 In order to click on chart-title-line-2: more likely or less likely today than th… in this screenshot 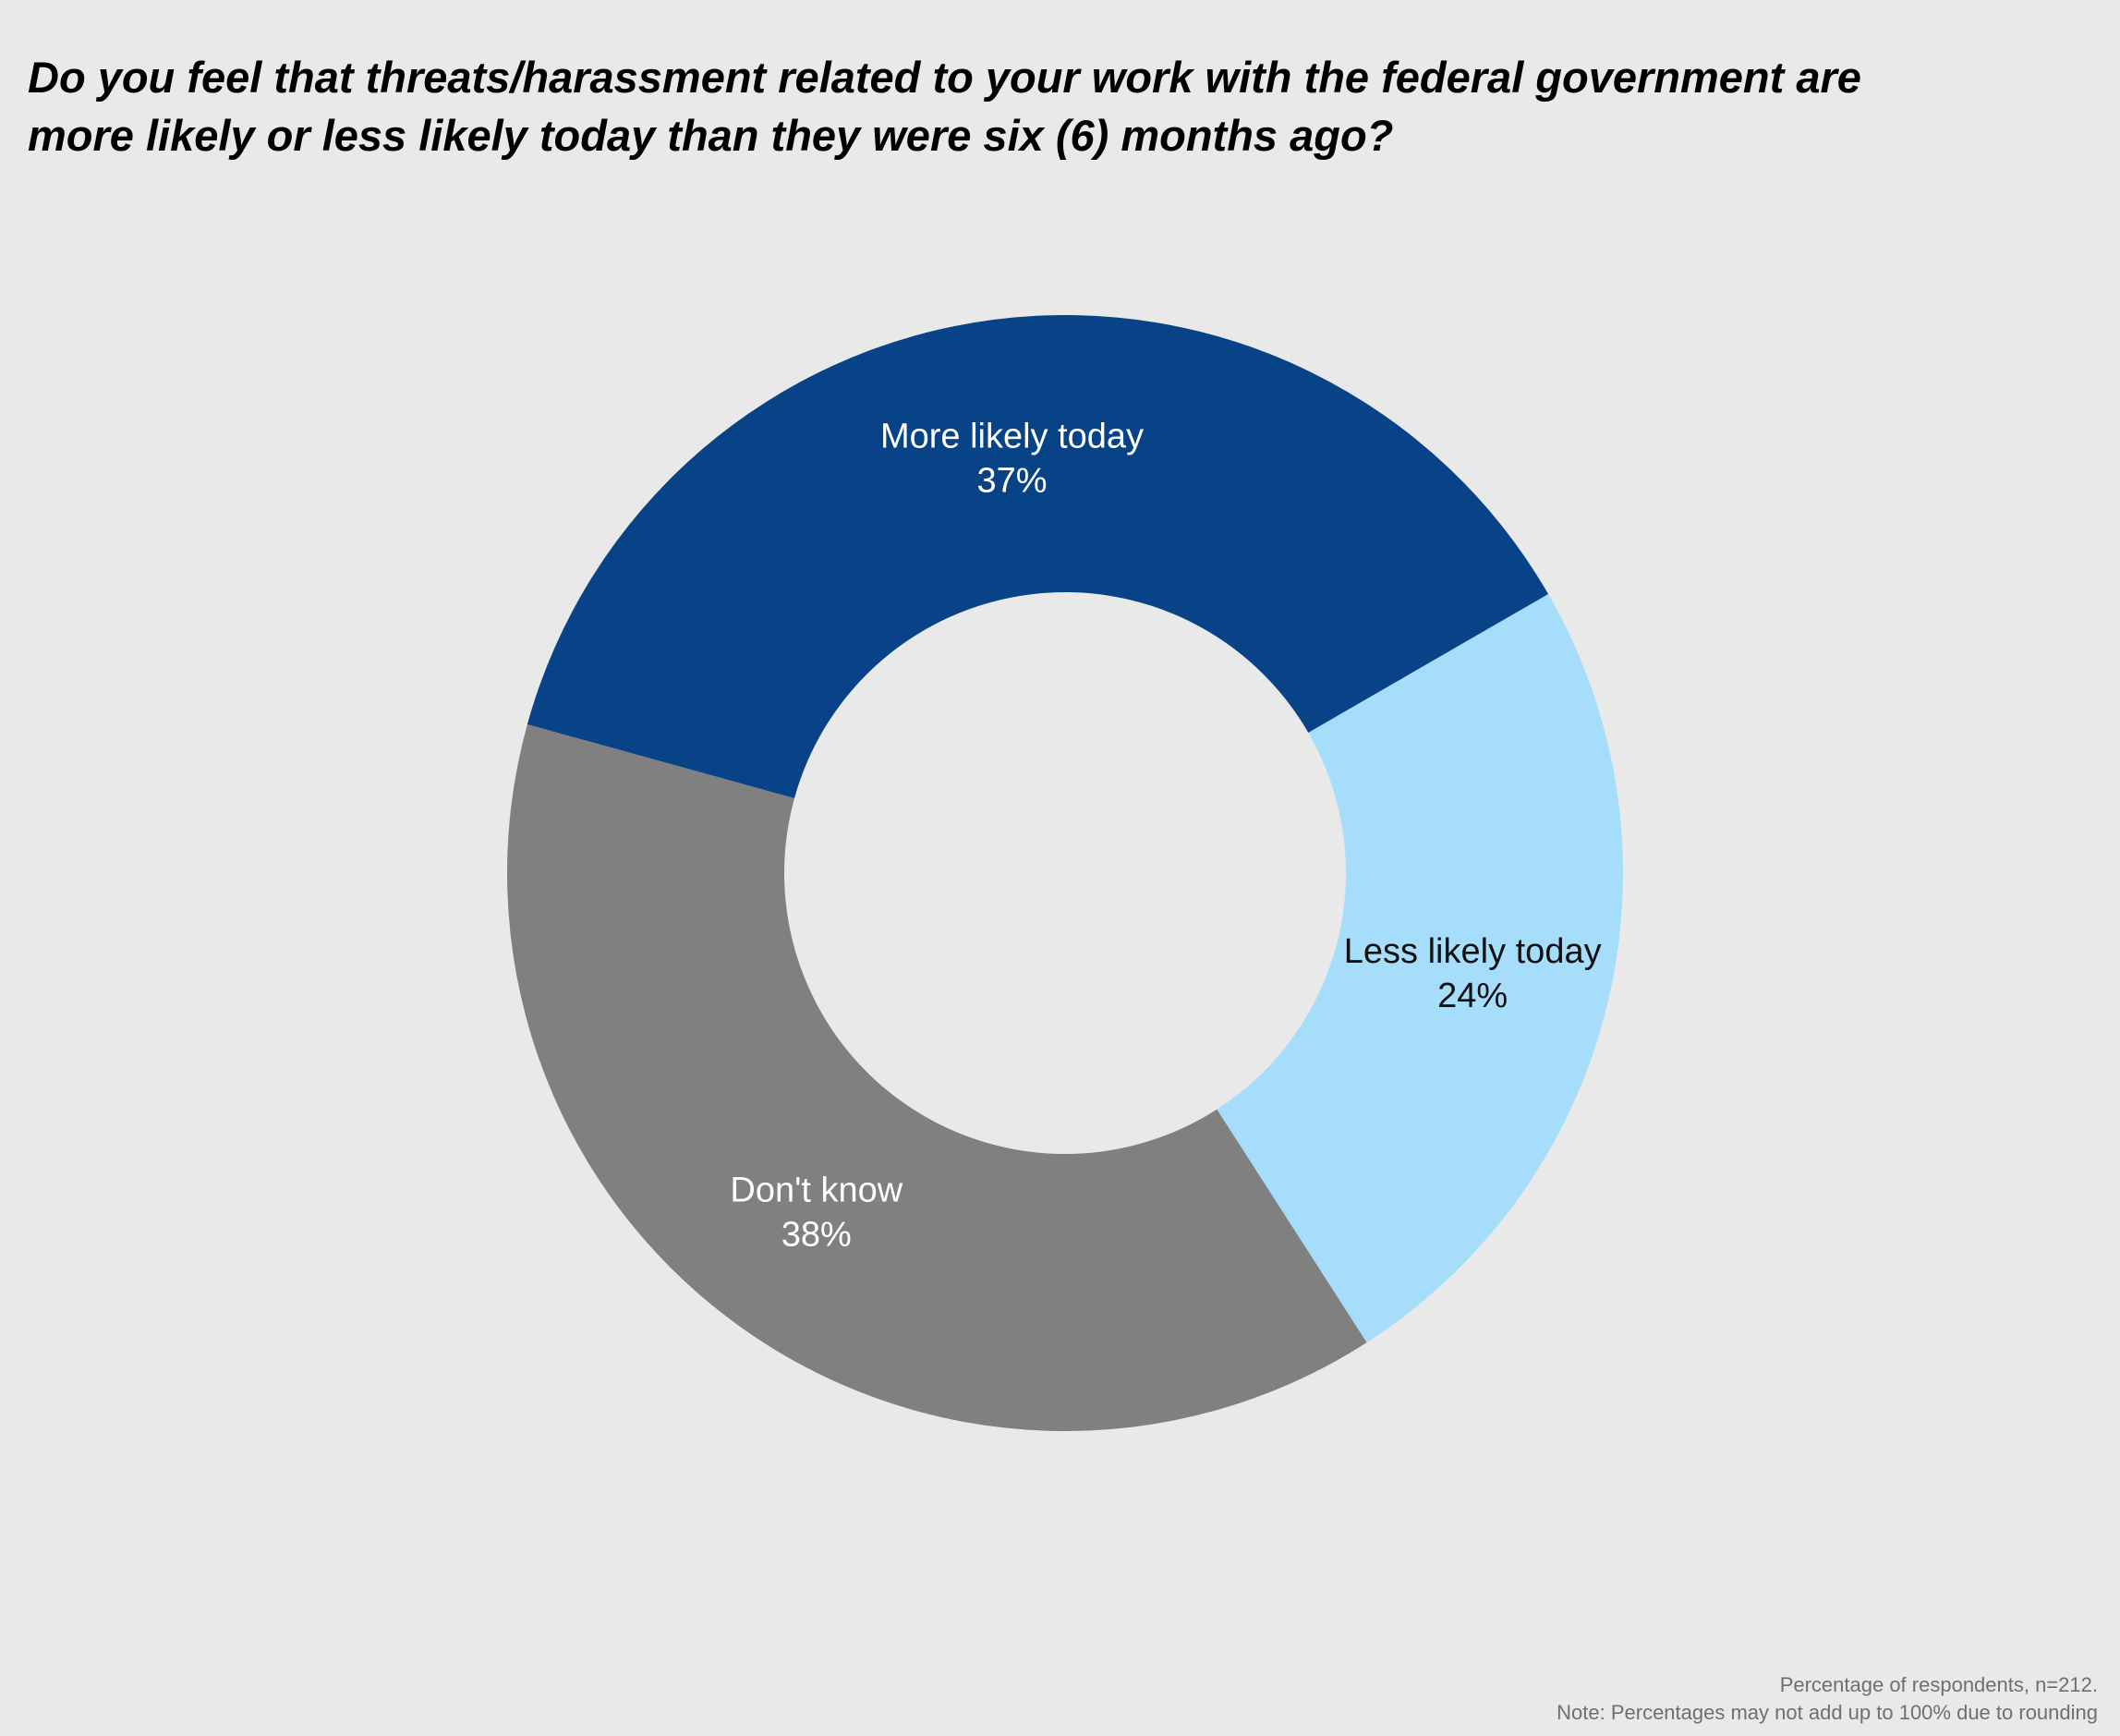, I will do `click(711, 136)`.